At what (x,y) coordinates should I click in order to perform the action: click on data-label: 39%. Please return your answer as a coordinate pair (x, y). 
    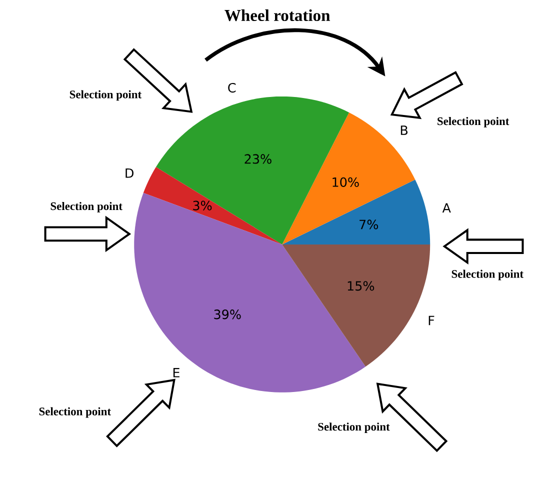
    Looking at the image, I should click on (227, 314).